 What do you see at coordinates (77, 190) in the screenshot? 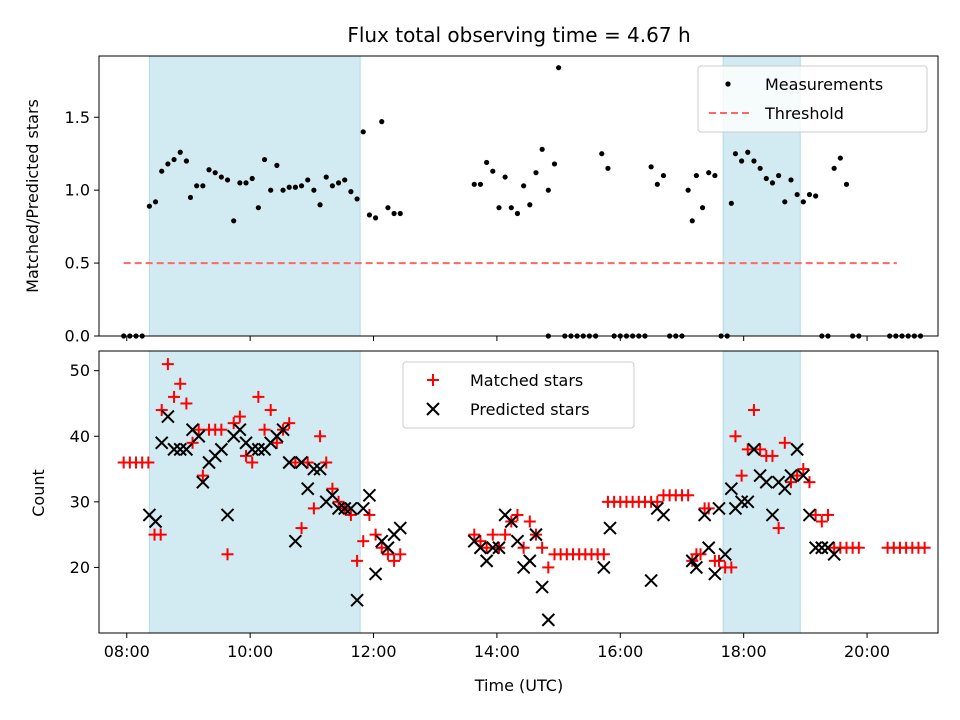
I see `y-tick-label: 1.0` at bounding box center [77, 190].